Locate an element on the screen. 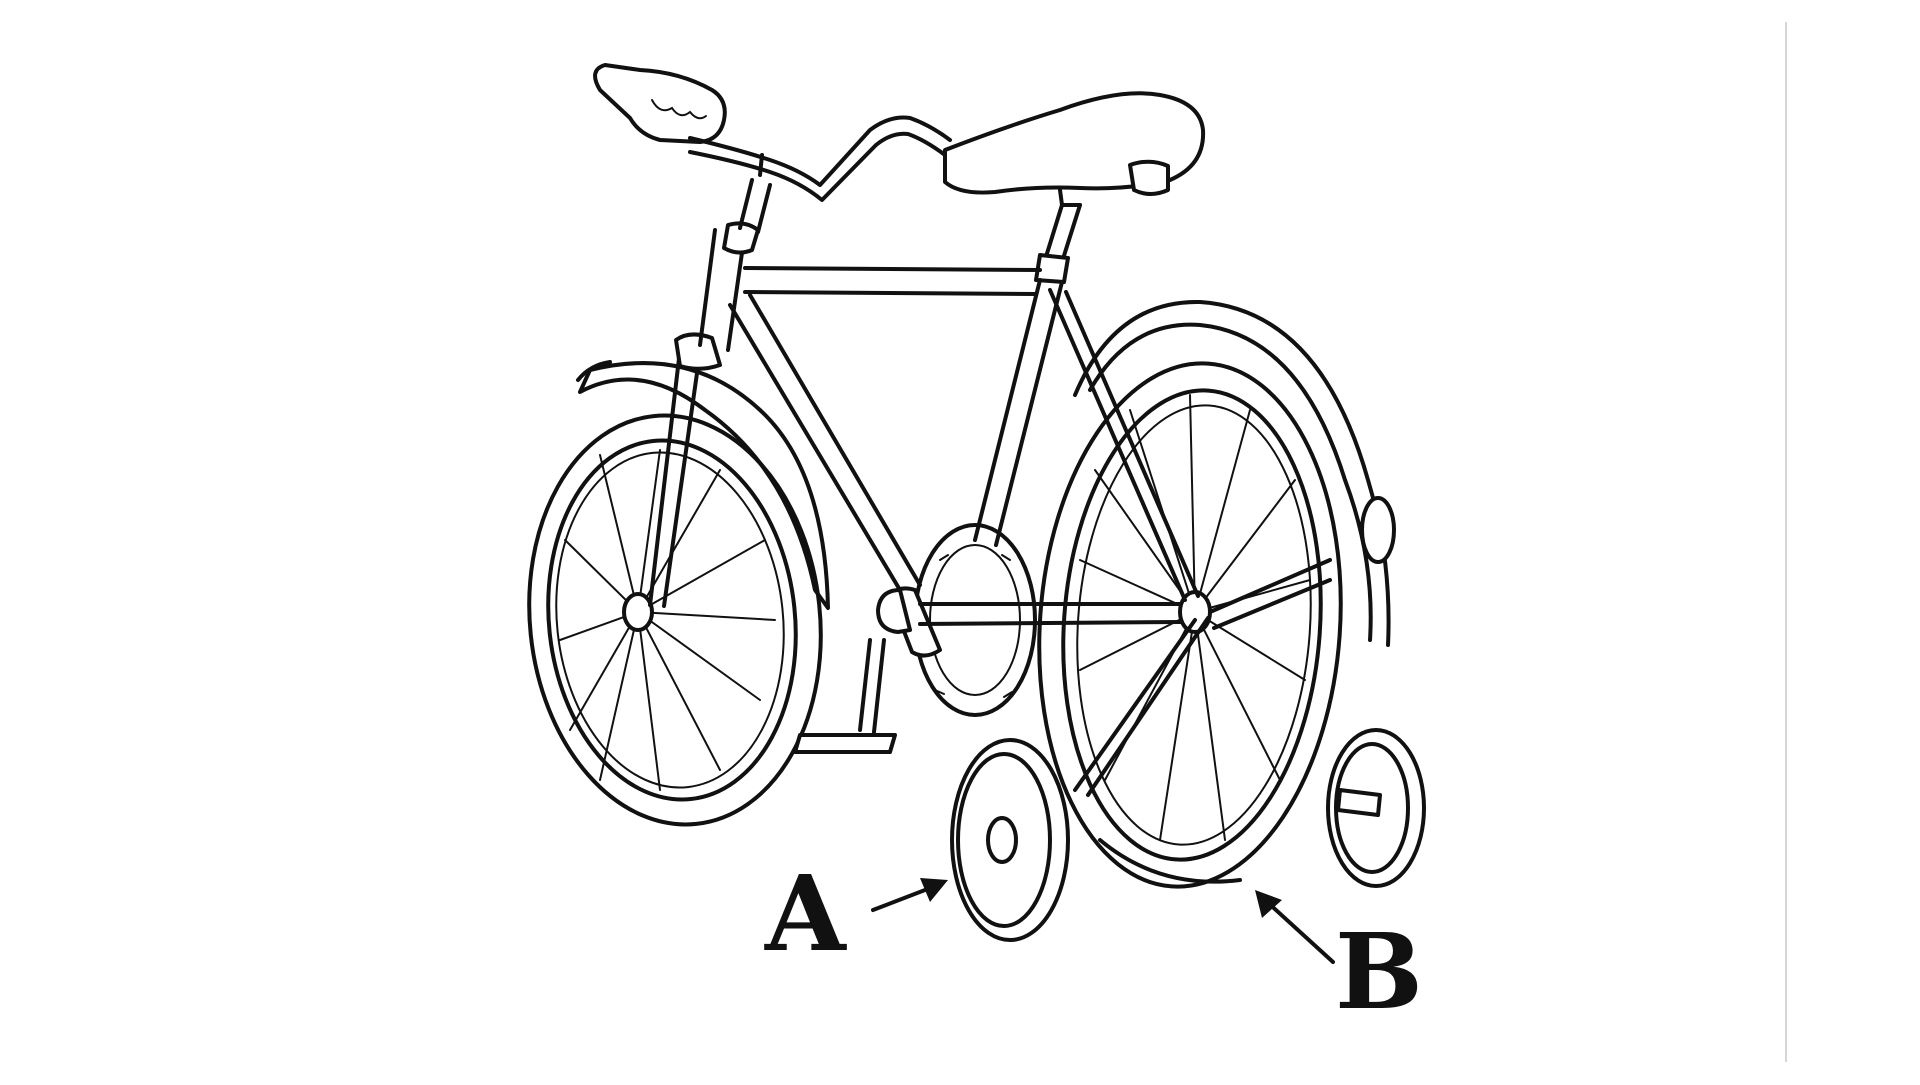 This screenshot has height=1085, width=1920. arrow-a is located at coordinates (909, 895).